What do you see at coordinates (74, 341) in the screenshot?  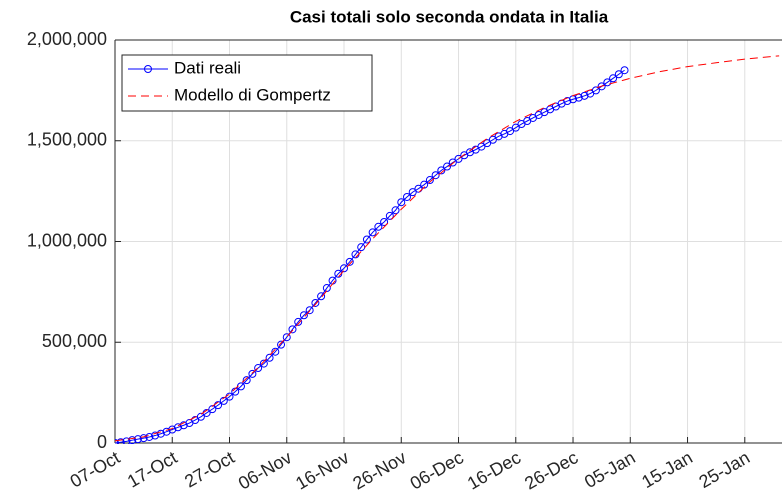 I see `y-tick-label: 500,000` at bounding box center [74, 341].